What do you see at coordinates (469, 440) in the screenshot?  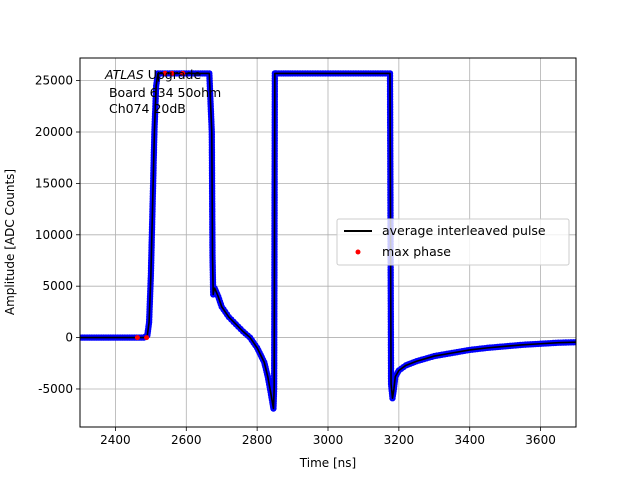 I see `x-tick-label: 3400` at bounding box center [469, 440].